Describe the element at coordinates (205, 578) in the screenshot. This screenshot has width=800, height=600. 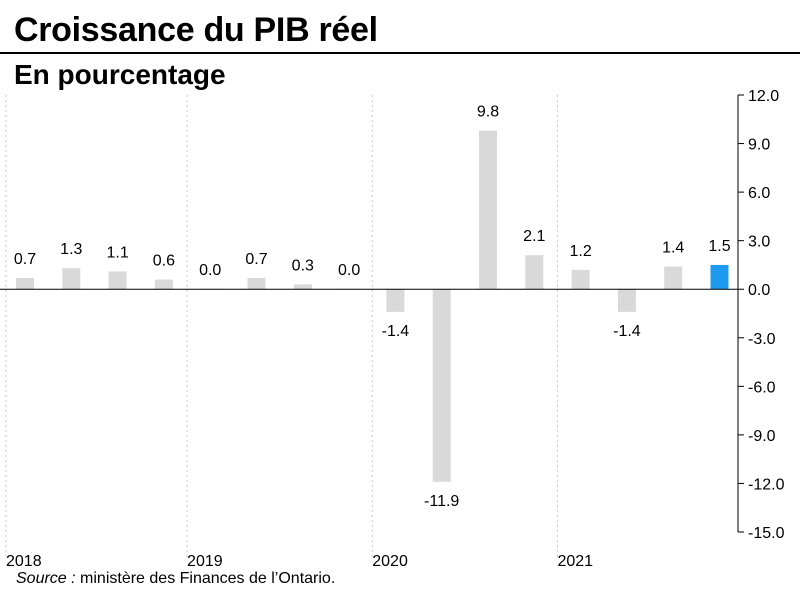
I see `source-text: ministère des Finances de l’Ontario.` at that location.